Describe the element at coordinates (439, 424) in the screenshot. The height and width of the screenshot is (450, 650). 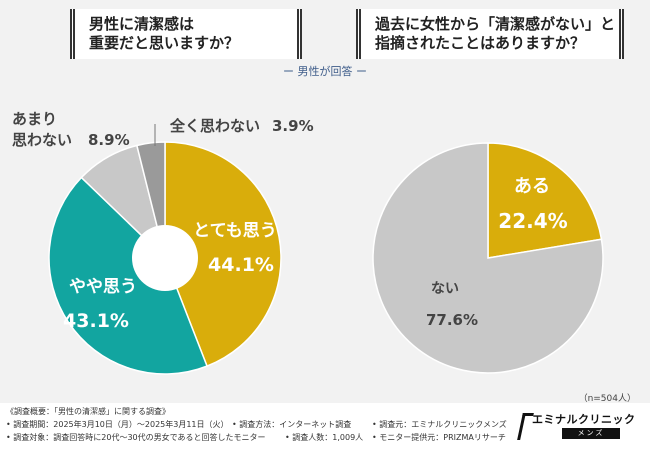
I see `survey-source: • 調査元：エミナルクリニックメンズ` at that location.